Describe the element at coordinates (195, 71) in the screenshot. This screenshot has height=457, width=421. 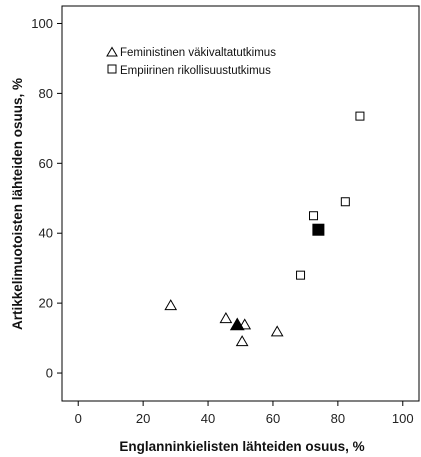
I see `legend-label-empiirinen: Empiirinen rikollisuustutkimus` at that location.